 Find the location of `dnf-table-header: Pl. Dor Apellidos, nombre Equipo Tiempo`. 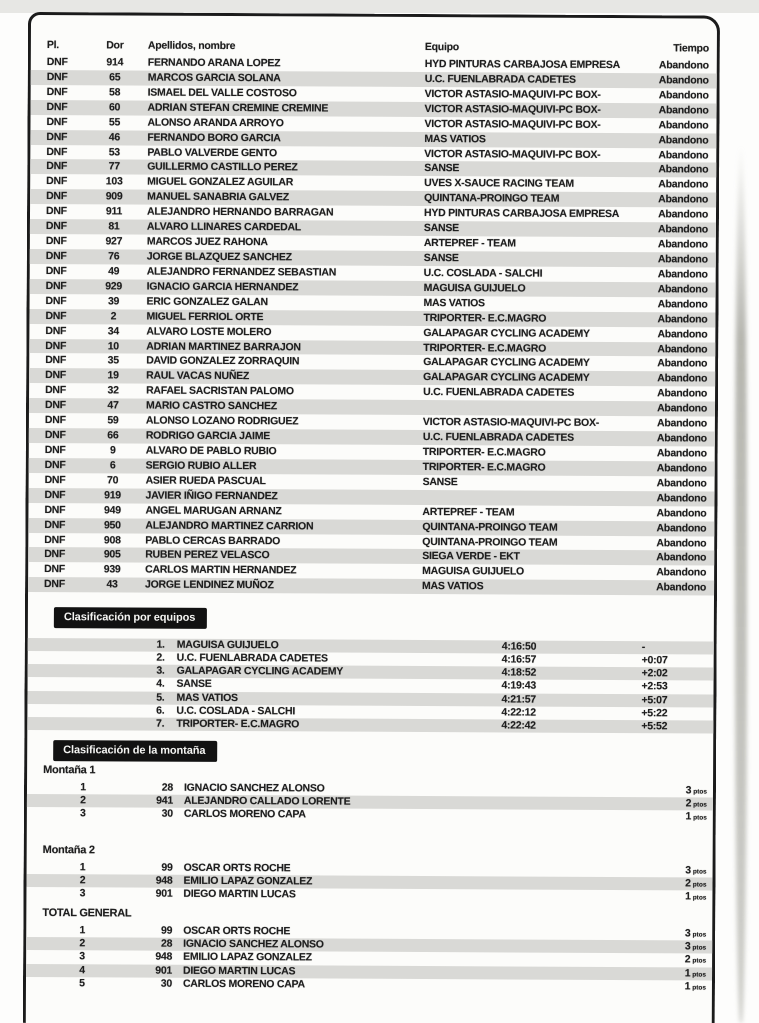

dnf-table-header: Pl. Dor Apellidos, nombre Equipo Tiempo is located at coordinates (374, 47).